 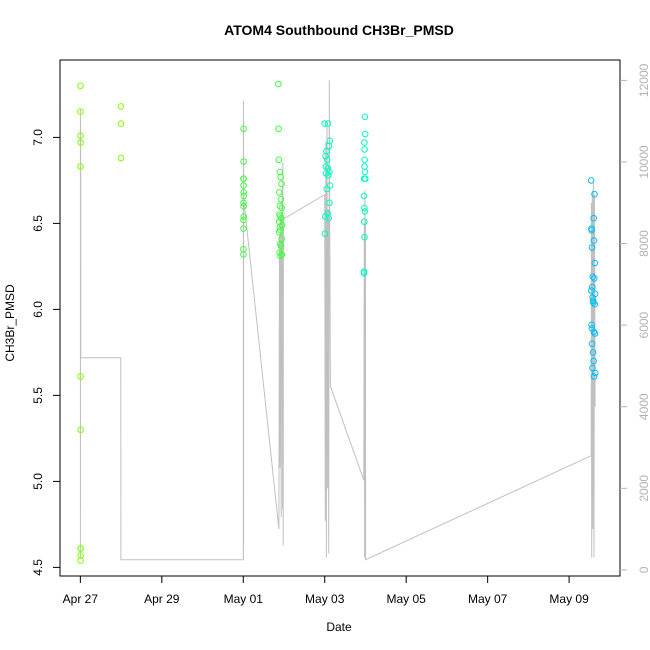 What do you see at coordinates (339, 30) in the screenshot?
I see `chart-title: ATOM4 Southbound CH3Br_PMSD` at bounding box center [339, 30].